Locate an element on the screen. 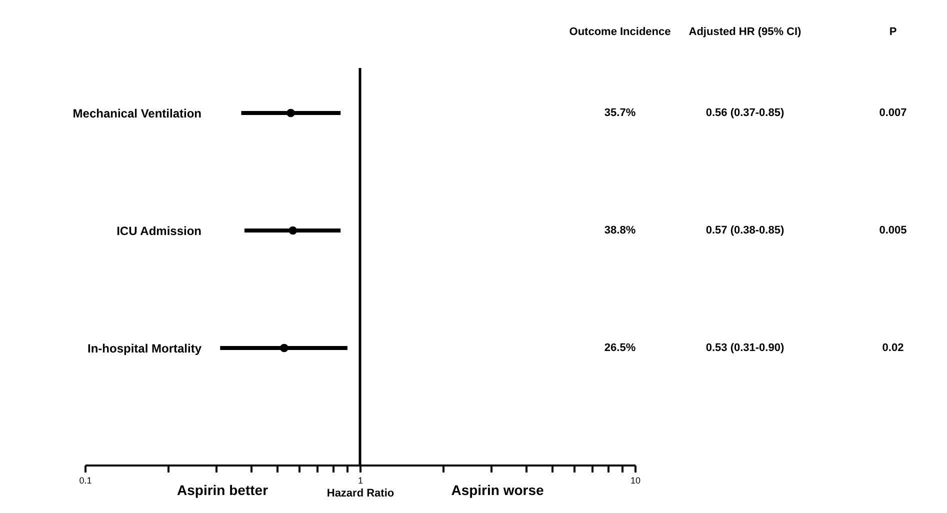  text: Aspirin better is located at coordinates (222, 490).